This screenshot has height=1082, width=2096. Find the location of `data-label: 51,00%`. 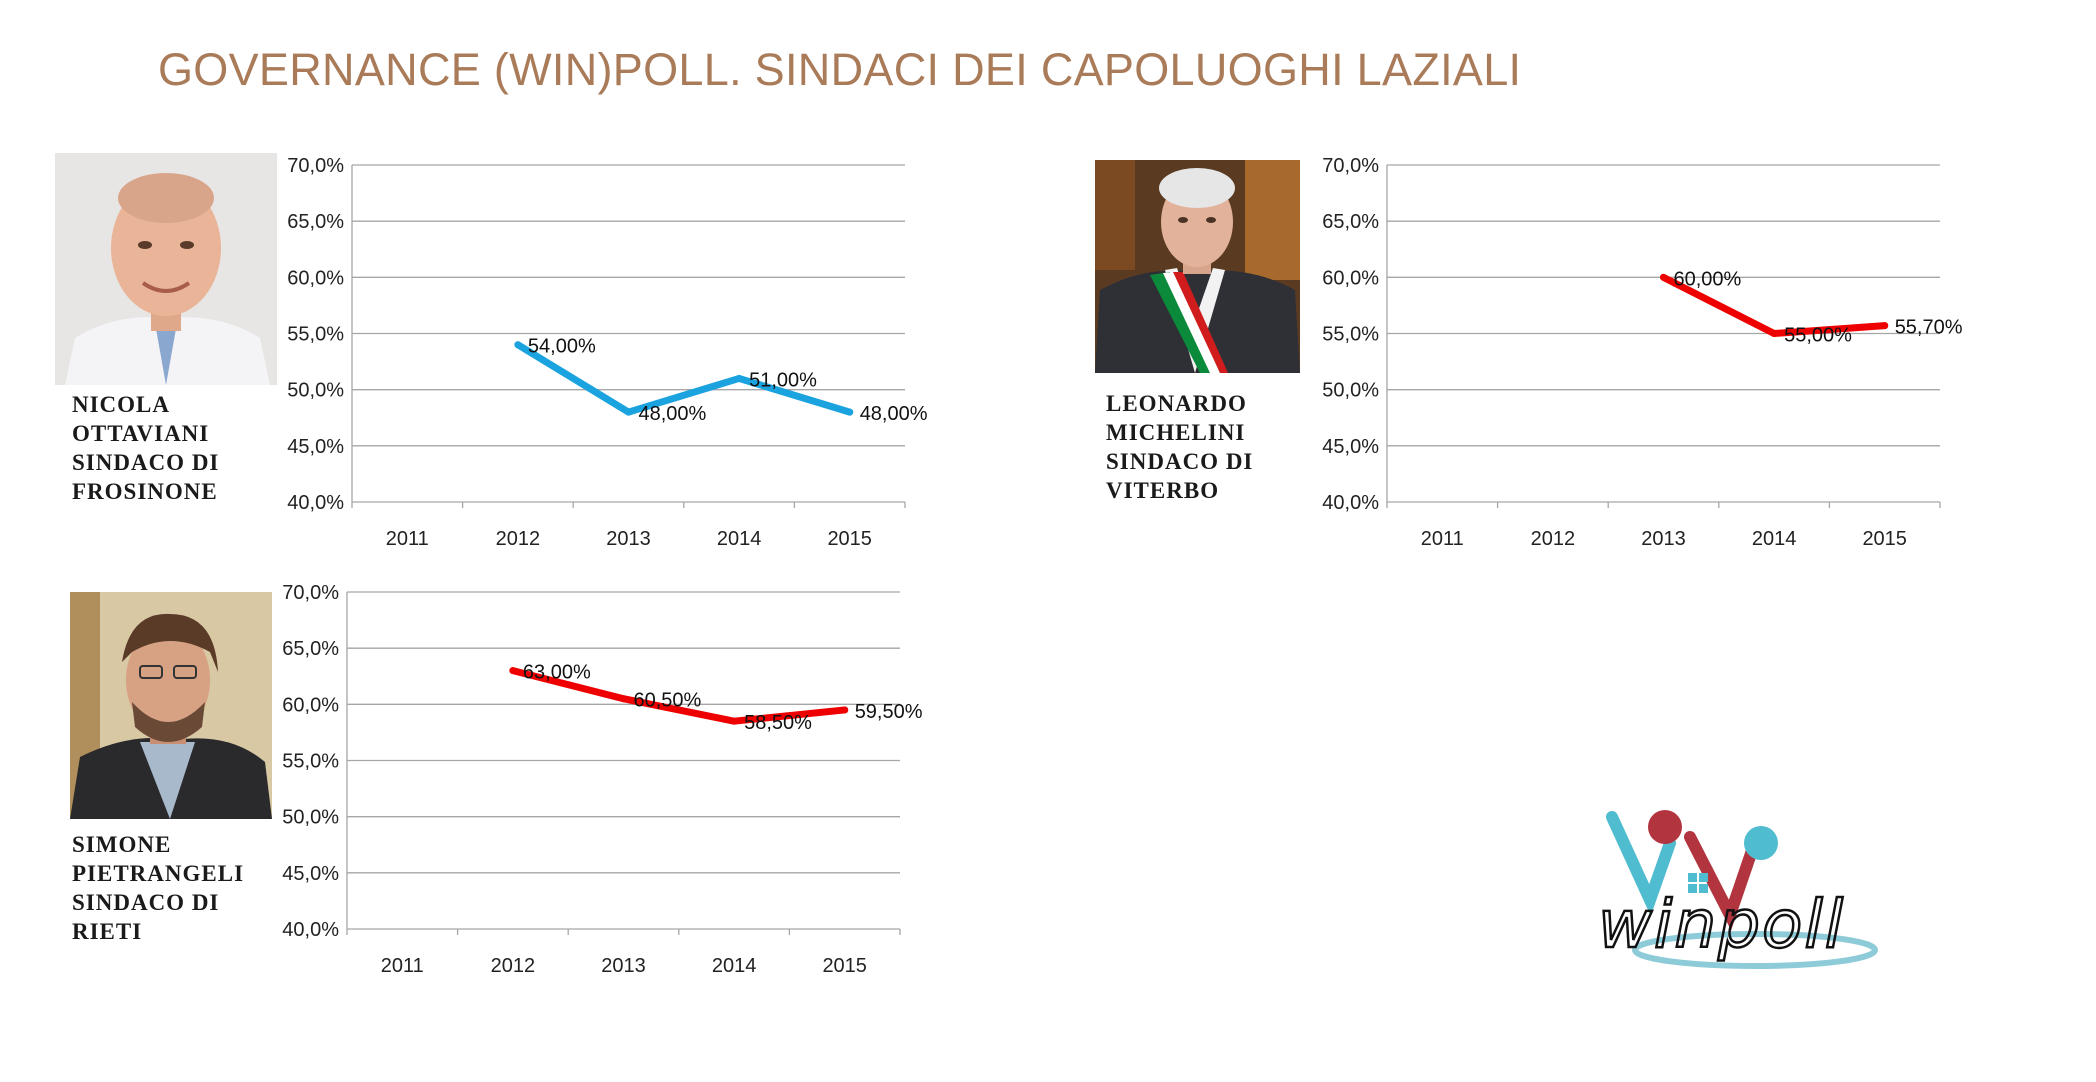

data-label: 51,00% is located at coordinates (783, 380).